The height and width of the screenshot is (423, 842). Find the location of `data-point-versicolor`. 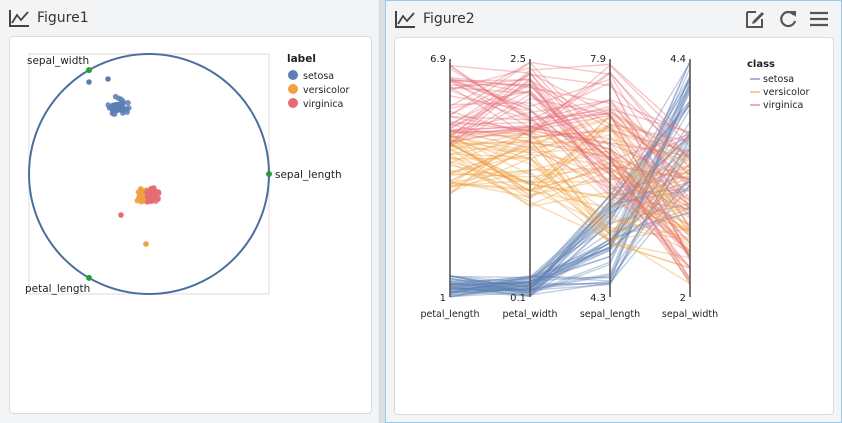

data-point-versicolor is located at coordinates (146, 244).